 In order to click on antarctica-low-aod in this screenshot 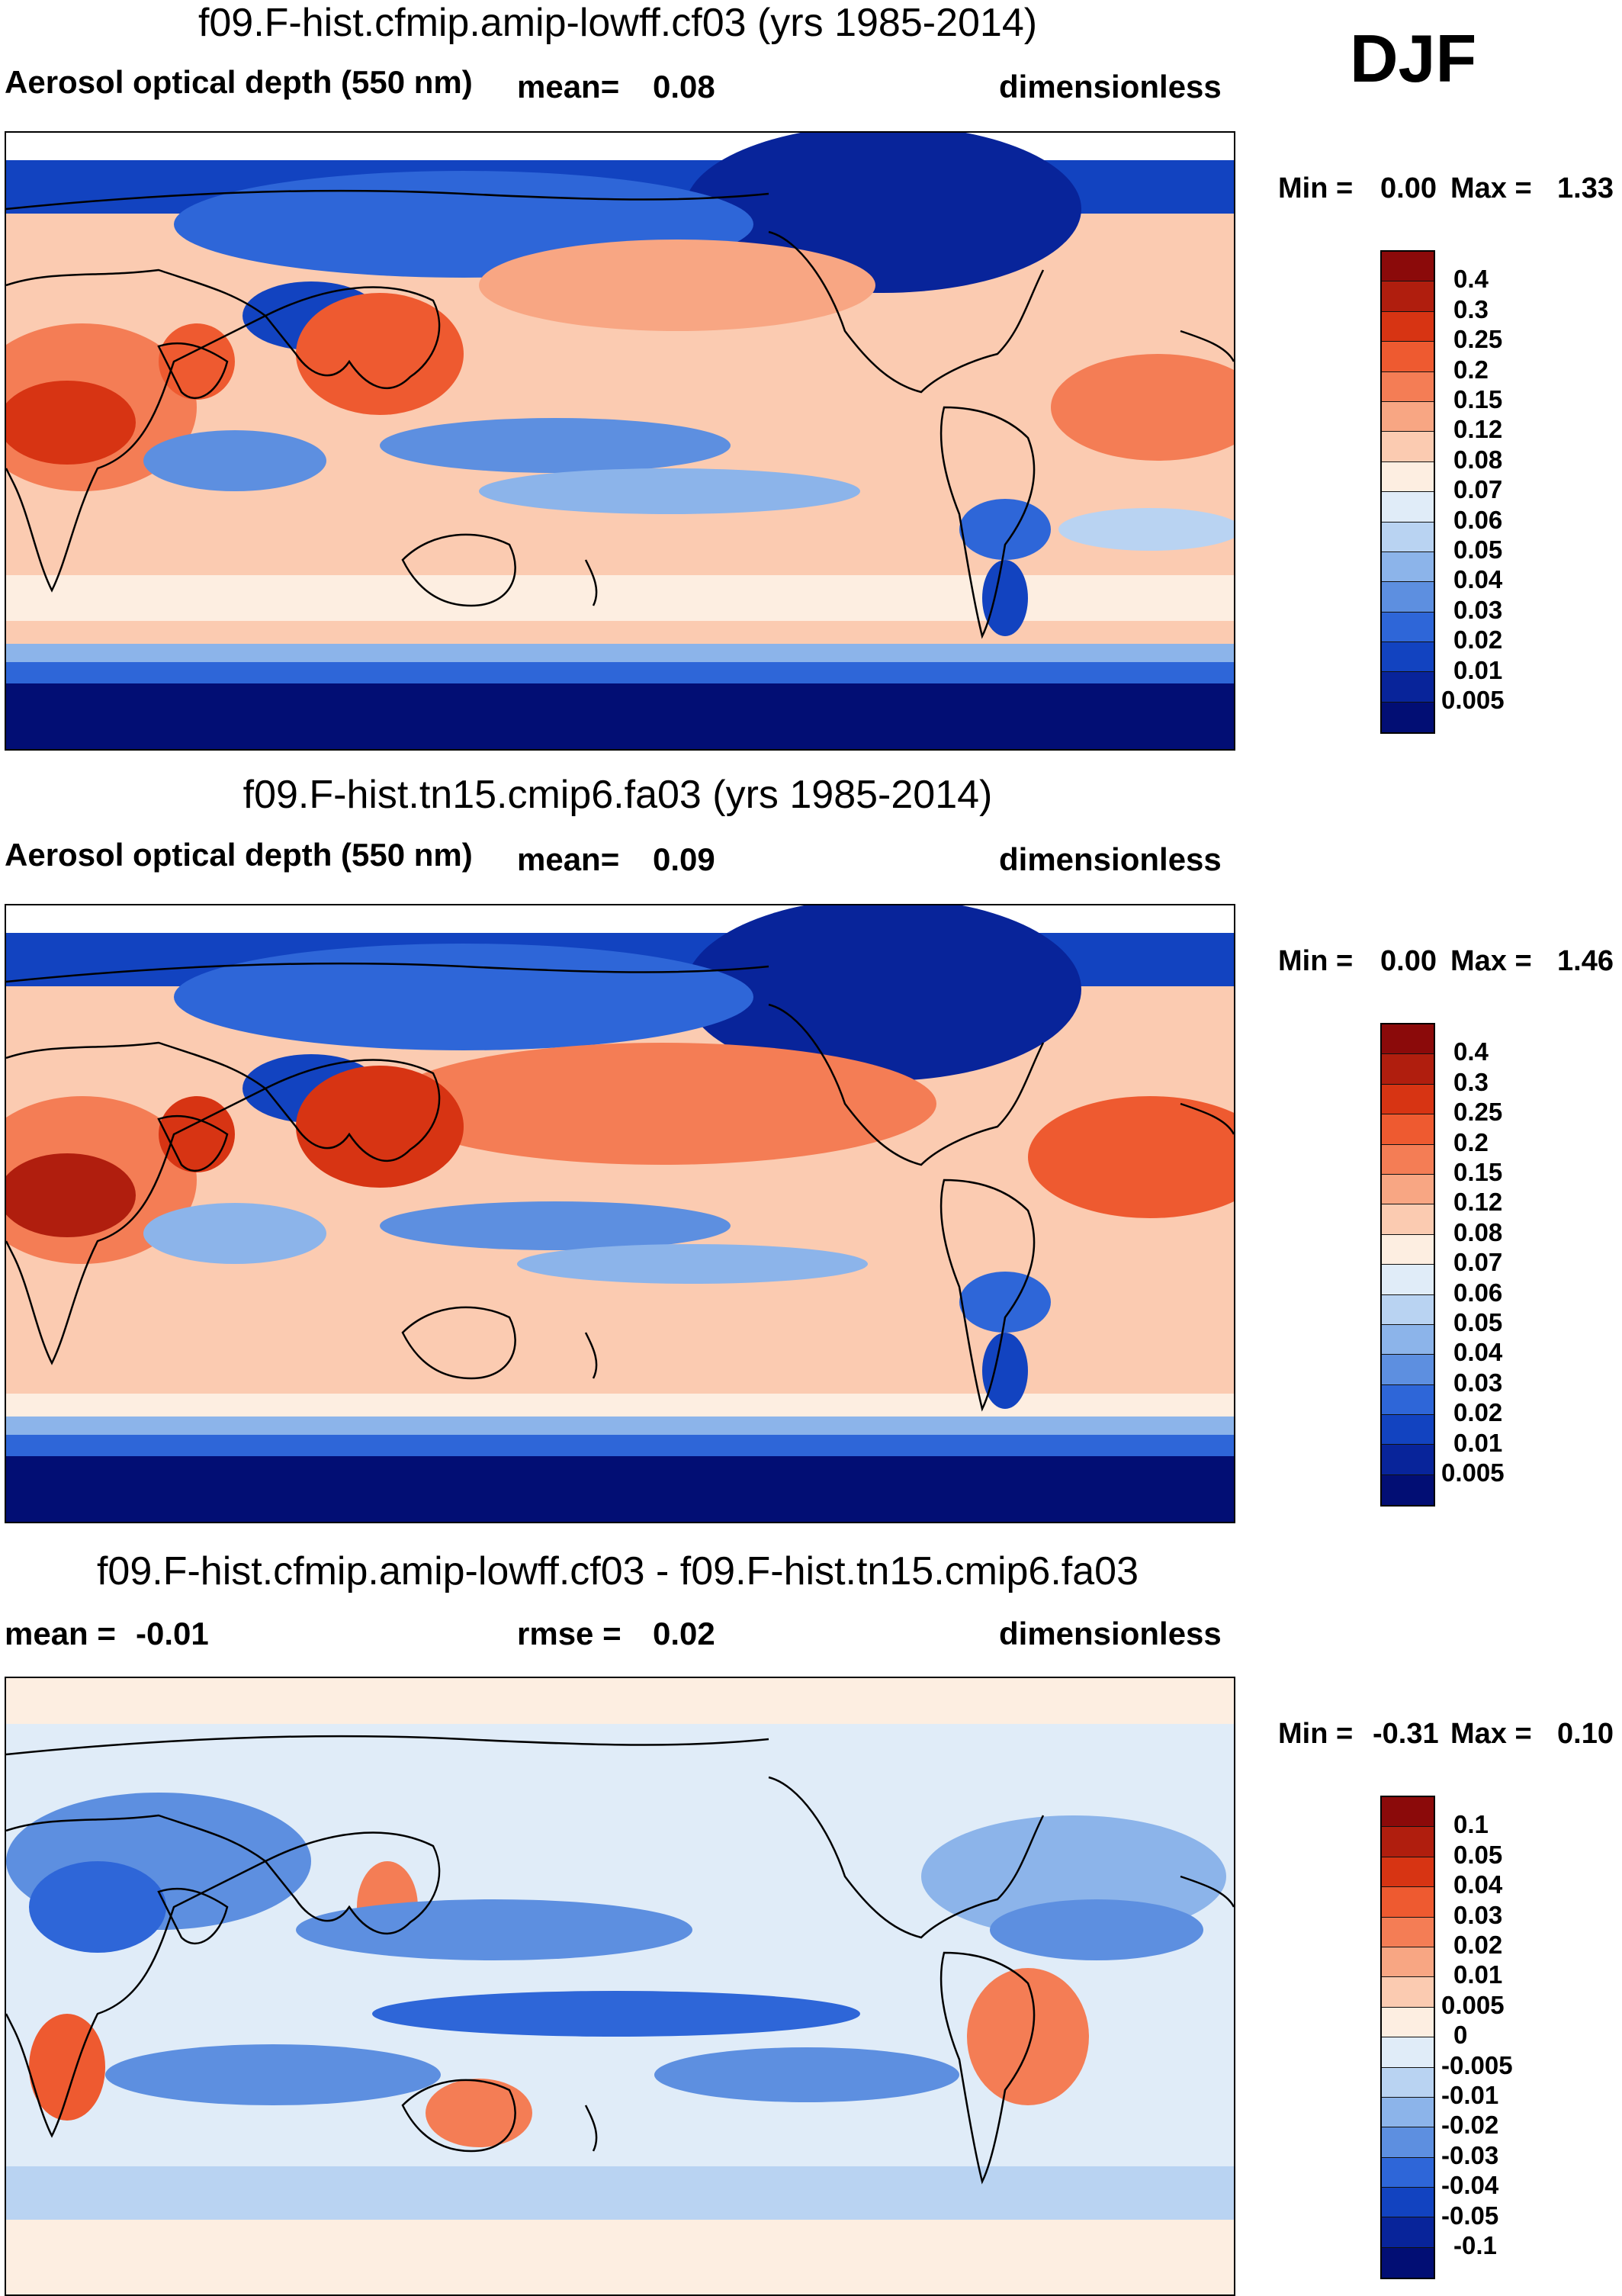, I will do `click(620, 1489)`.